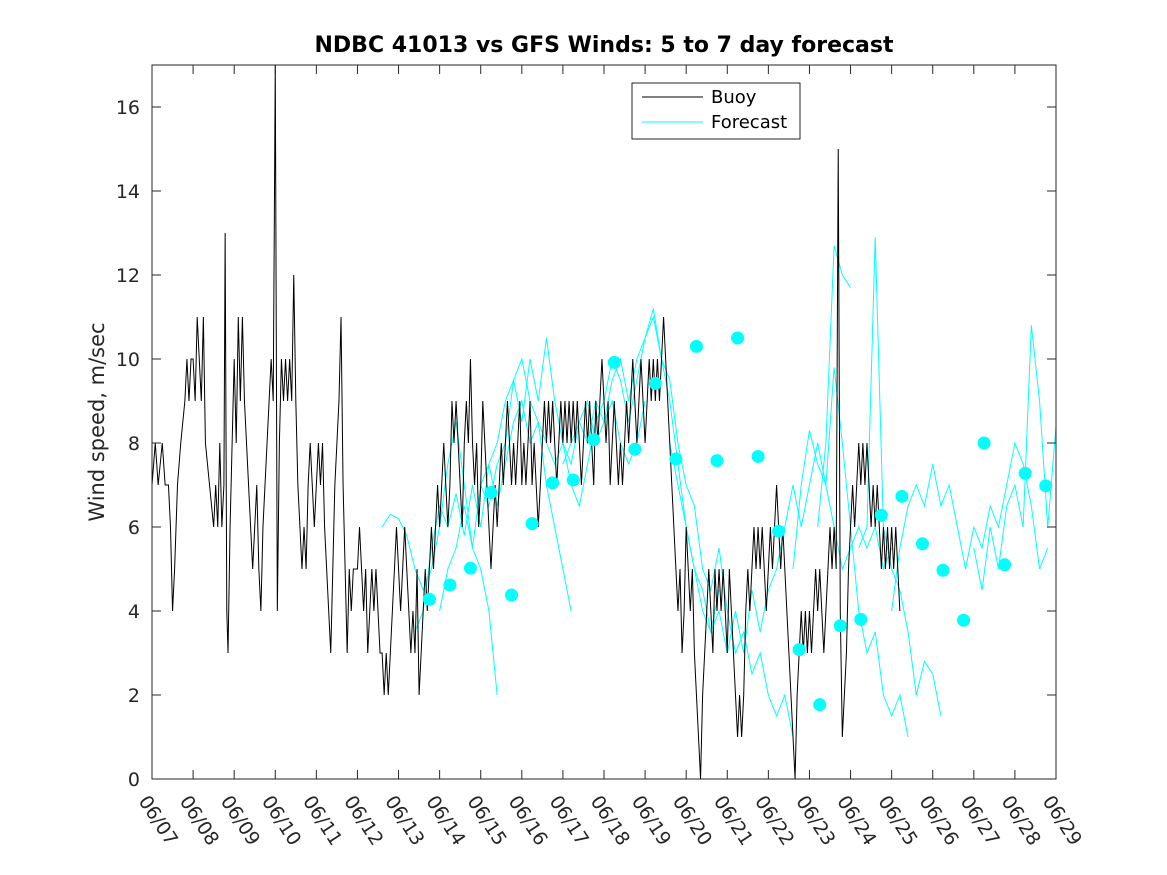  I want to click on legend-box, so click(716, 111).